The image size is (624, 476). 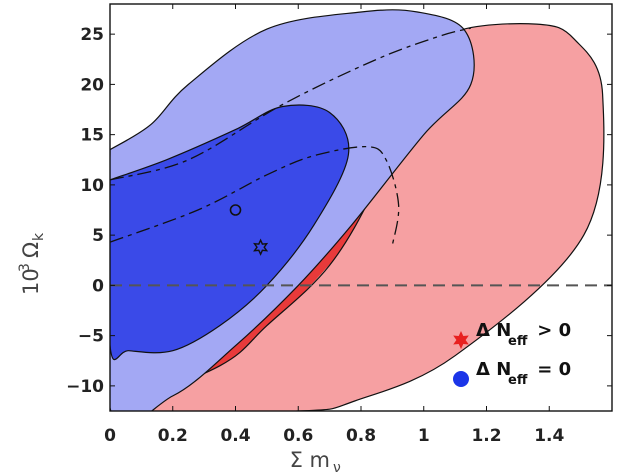 I want to click on y-axis-label: 10 3 Ω k, so click(x=32, y=263).